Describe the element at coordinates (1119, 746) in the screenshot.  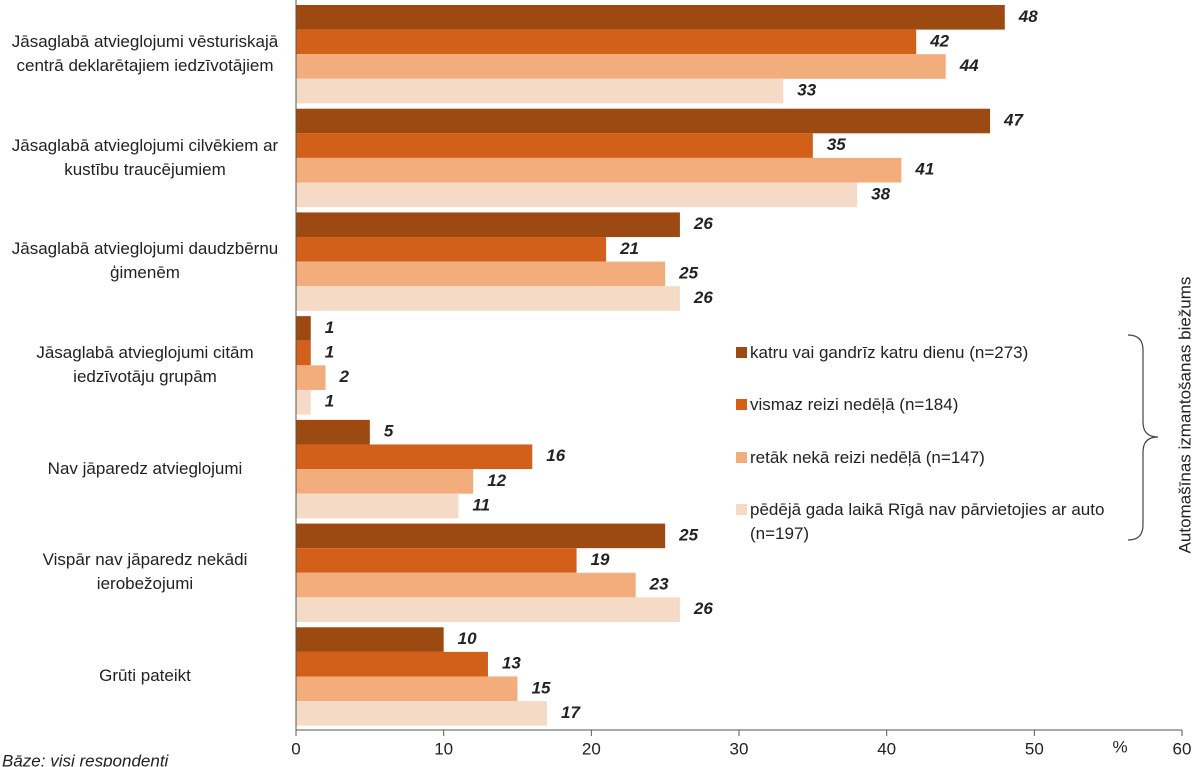
I see `x-axis-label: %` at that location.